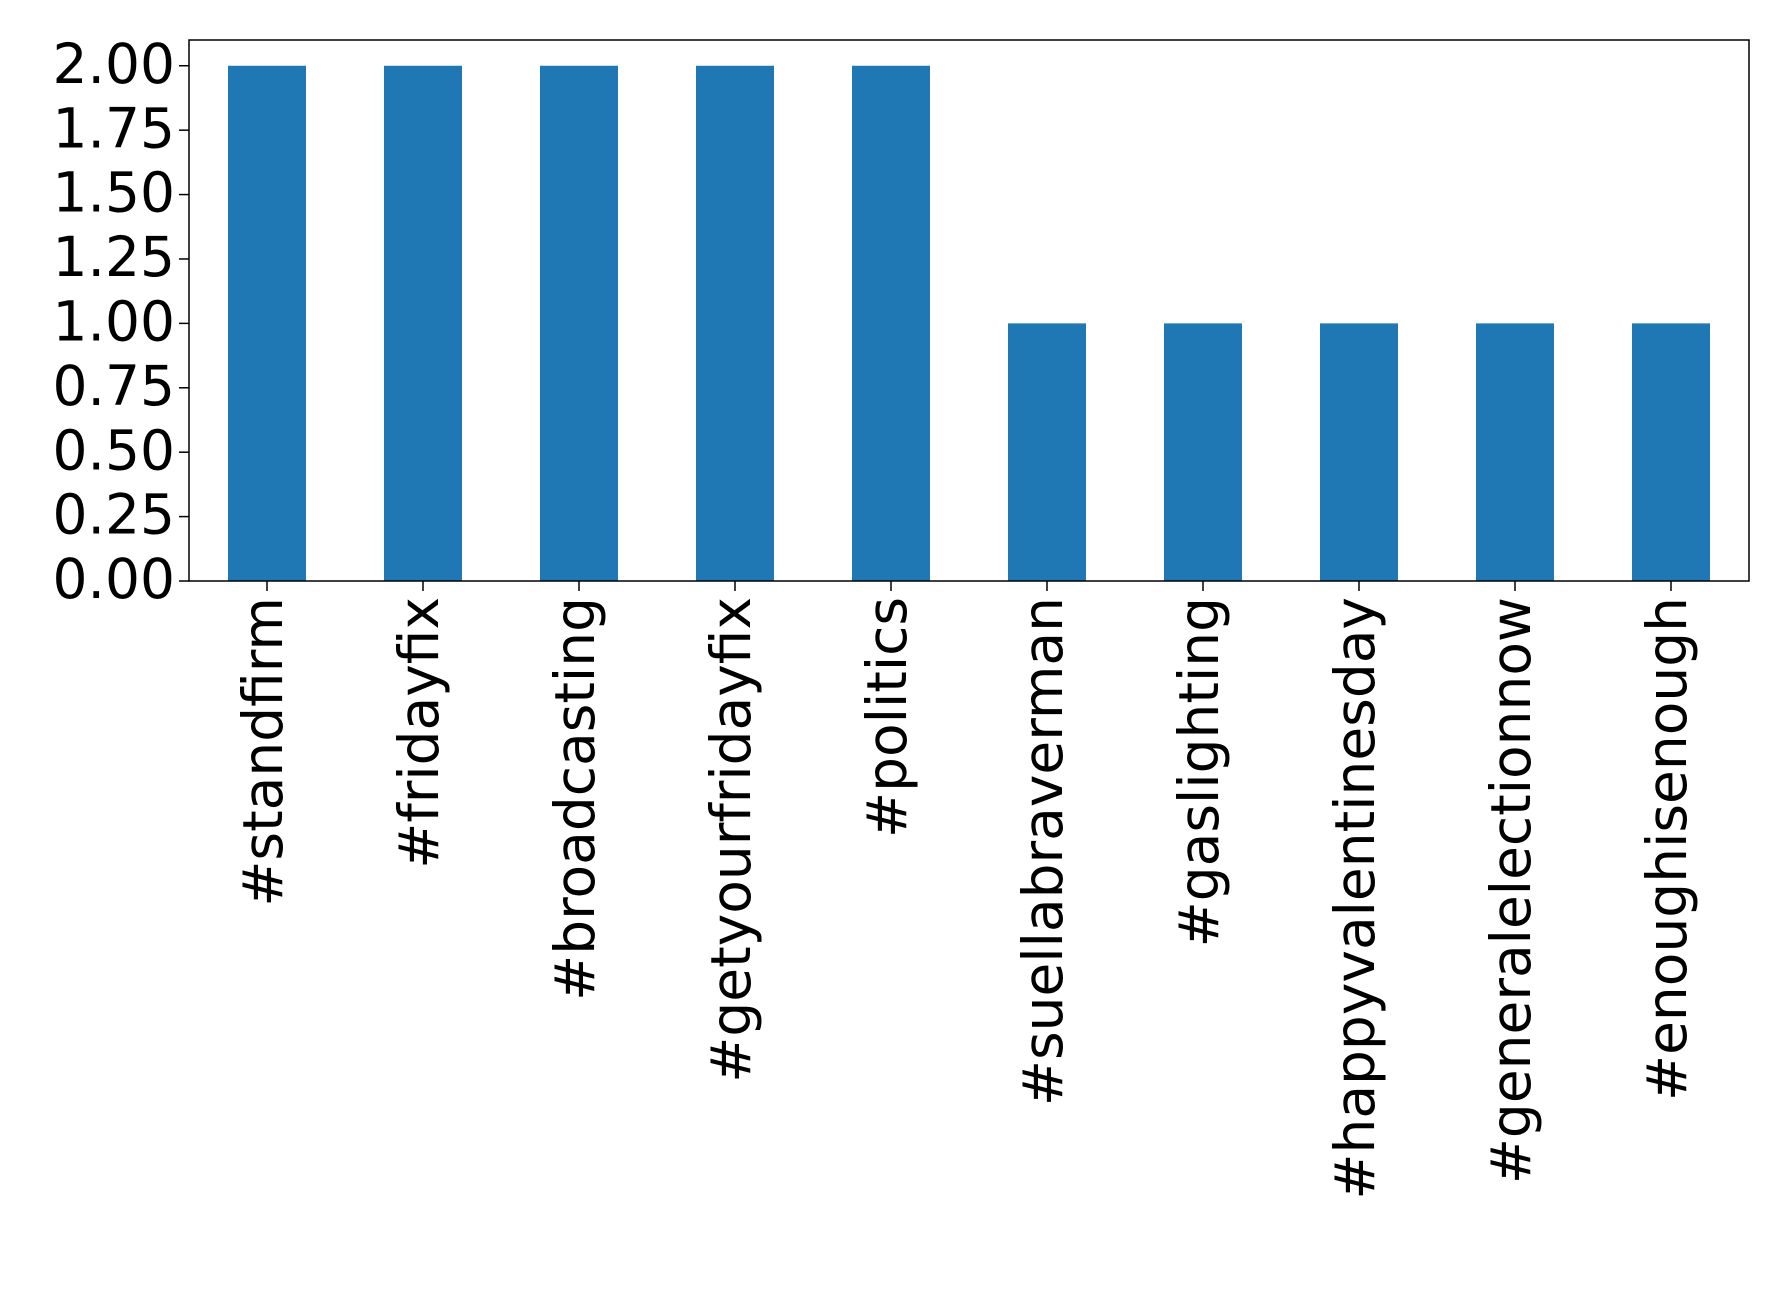 The image size is (1778, 1312). I want to click on x-tick-label: #generalelectionnow, so click(1511, 890).